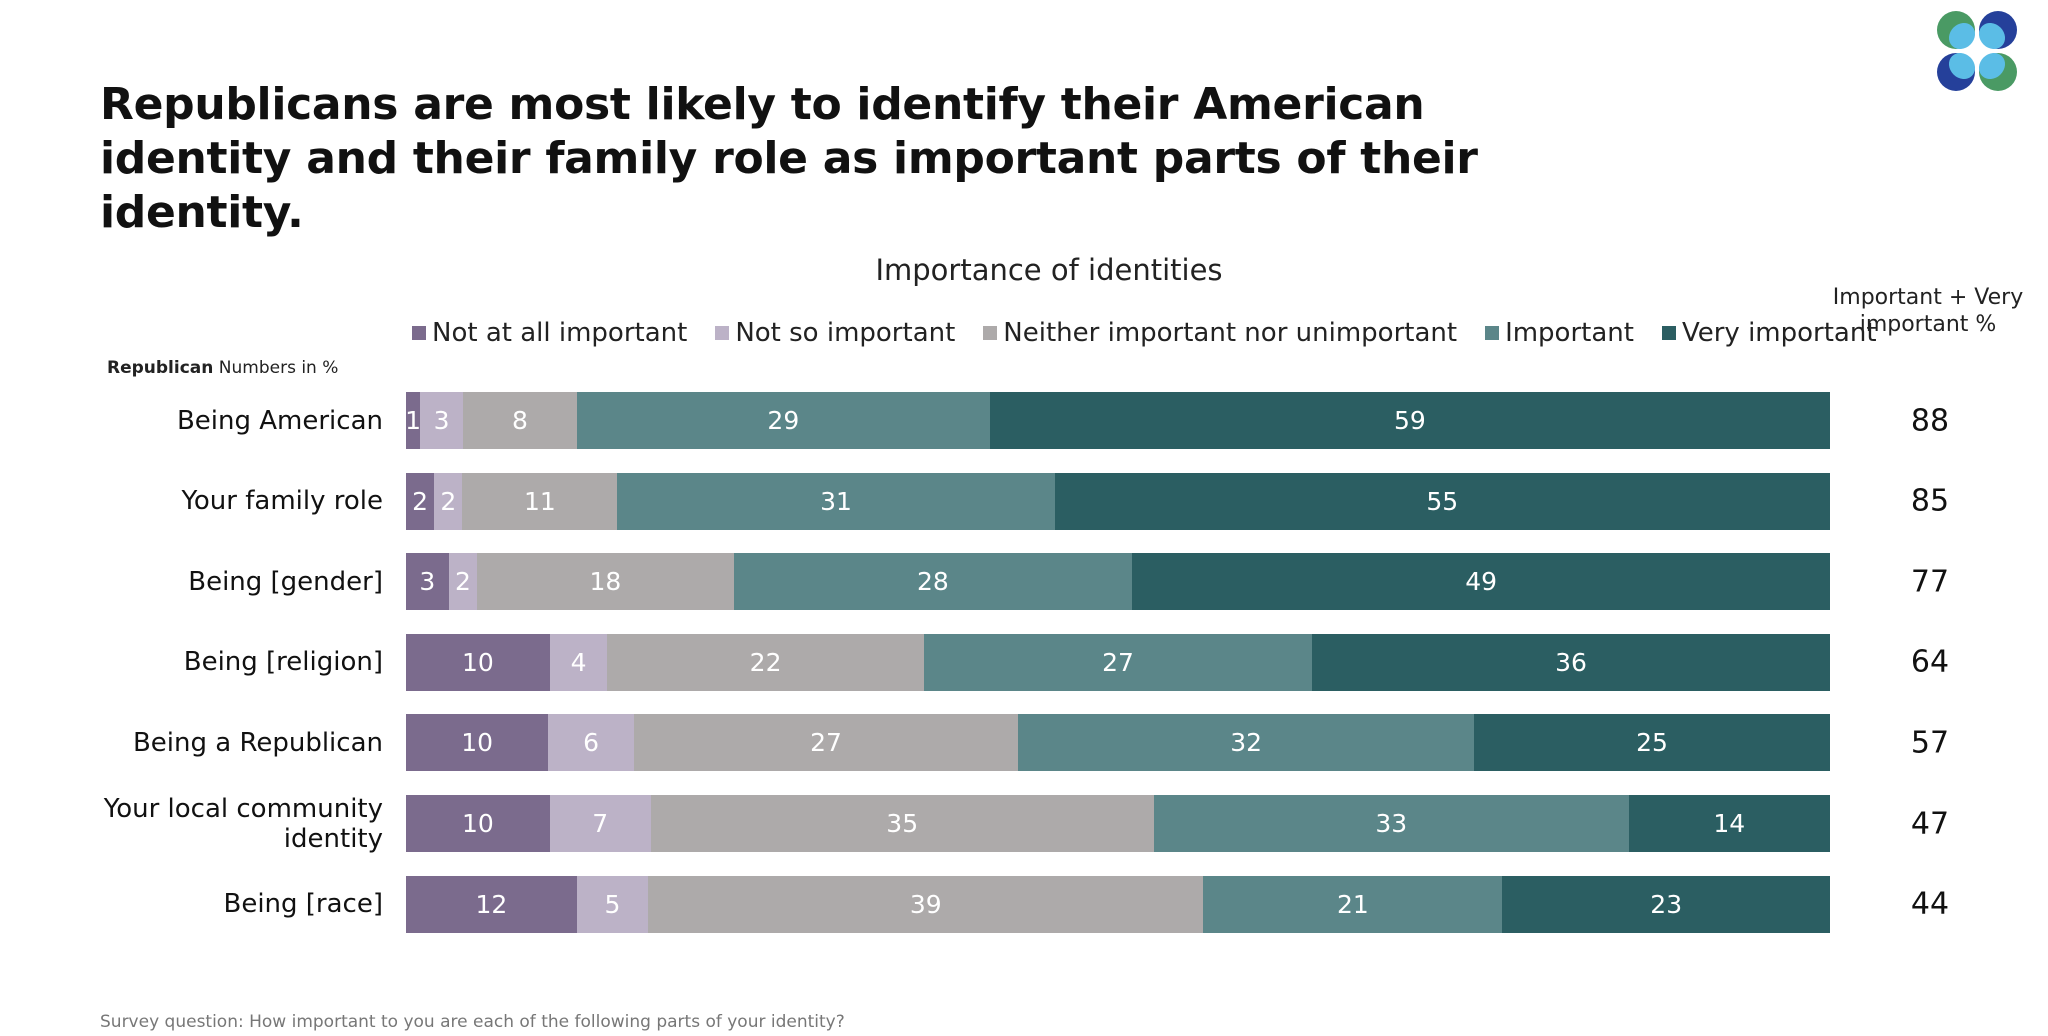 The image size is (2048, 1036). What do you see at coordinates (160, 368) in the screenshot?
I see `subtitle-group: Republican` at bounding box center [160, 368].